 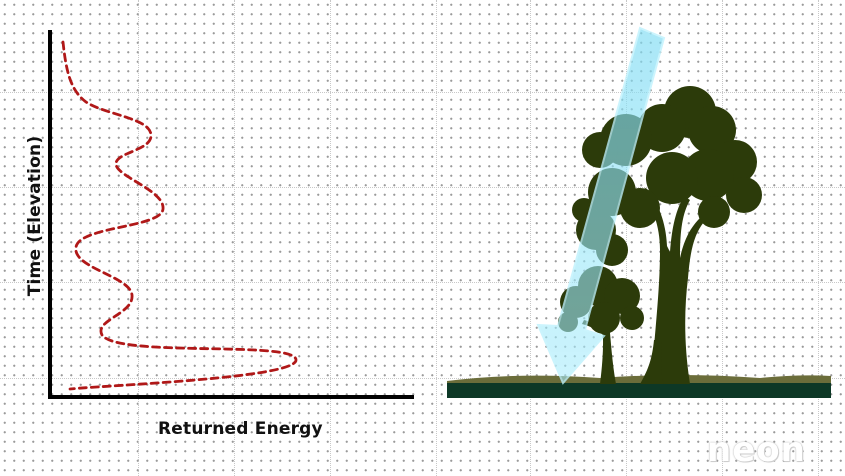 What do you see at coordinates (639, 390) in the screenshot?
I see `ground-soil` at bounding box center [639, 390].